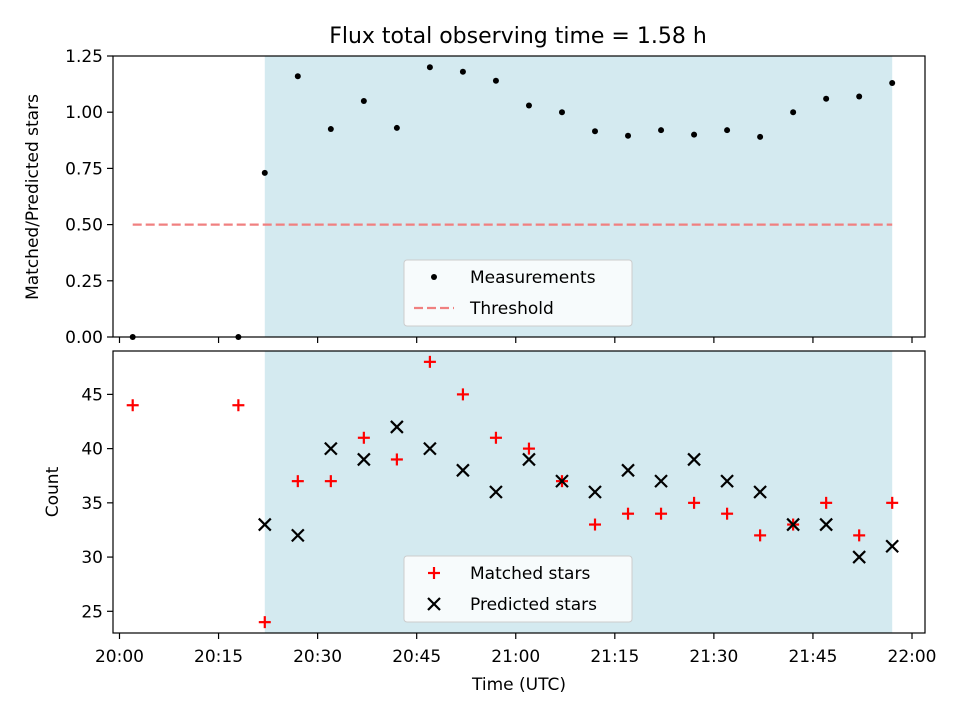 This screenshot has height=720, width=960. Describe the element at coordinates (614, 657) in the screenshot. I see `x-tick-label: 21:15` at that location.